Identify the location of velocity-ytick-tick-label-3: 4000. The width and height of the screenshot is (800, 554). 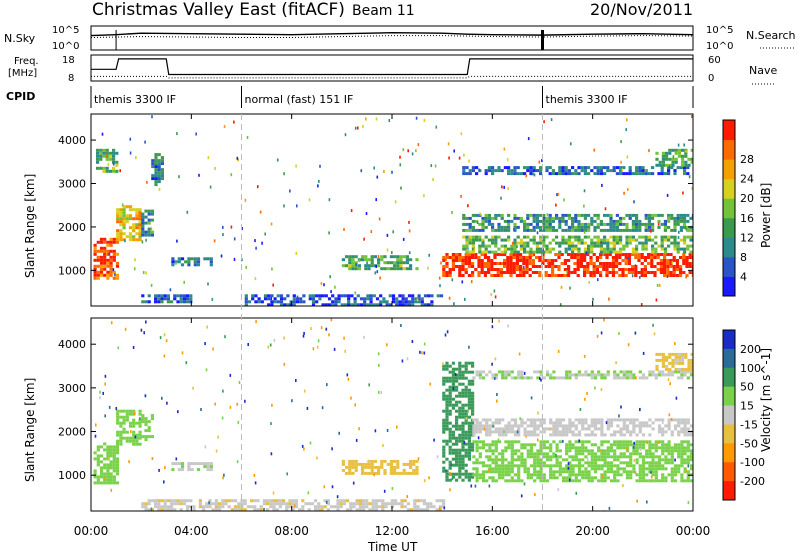
(72, 344).